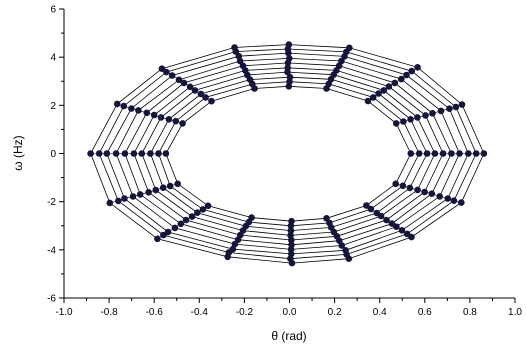 The image size is (526, 348). Describe the element at coordinates (425, 312) in the screenshot. I see `x-tick-label: 0.6` at that location.